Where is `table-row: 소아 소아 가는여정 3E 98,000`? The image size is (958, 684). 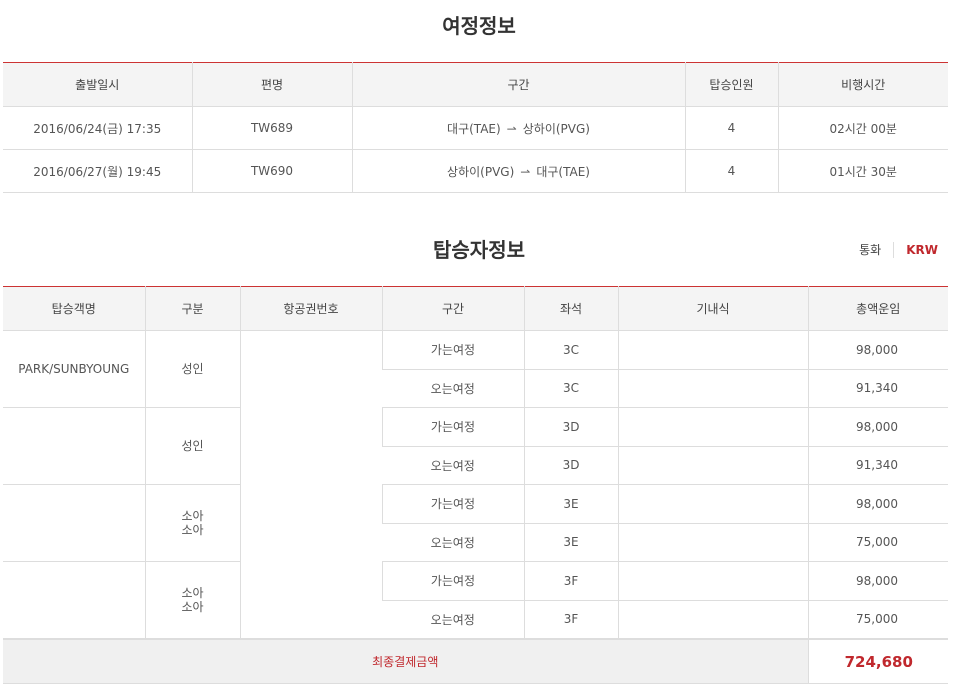
table-row: 소아 소아 가는여정 3E 98,000 is located at coordinates (475, 523).